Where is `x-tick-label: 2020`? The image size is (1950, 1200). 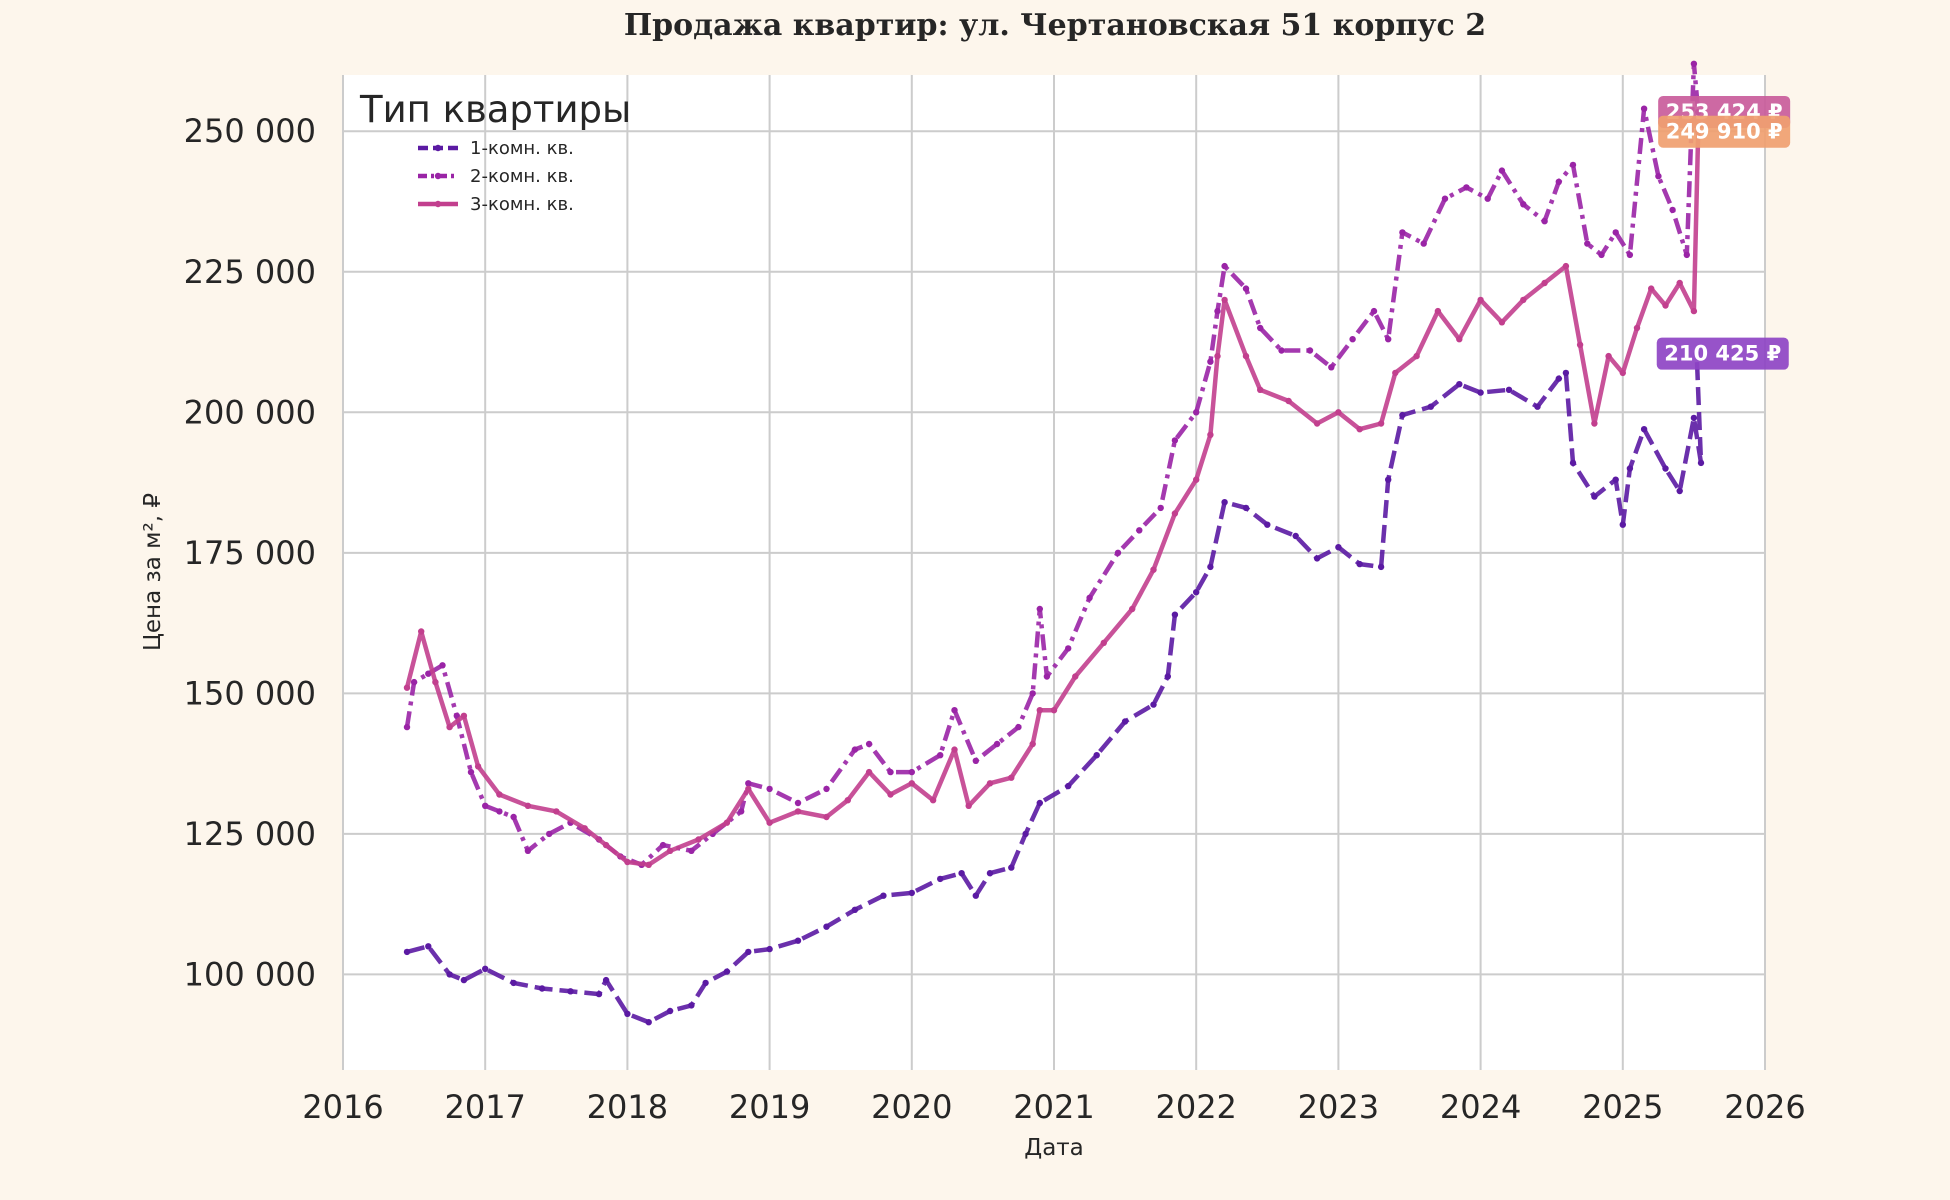
x-tick-label: 2020 is located at coordinates (911, 1107).